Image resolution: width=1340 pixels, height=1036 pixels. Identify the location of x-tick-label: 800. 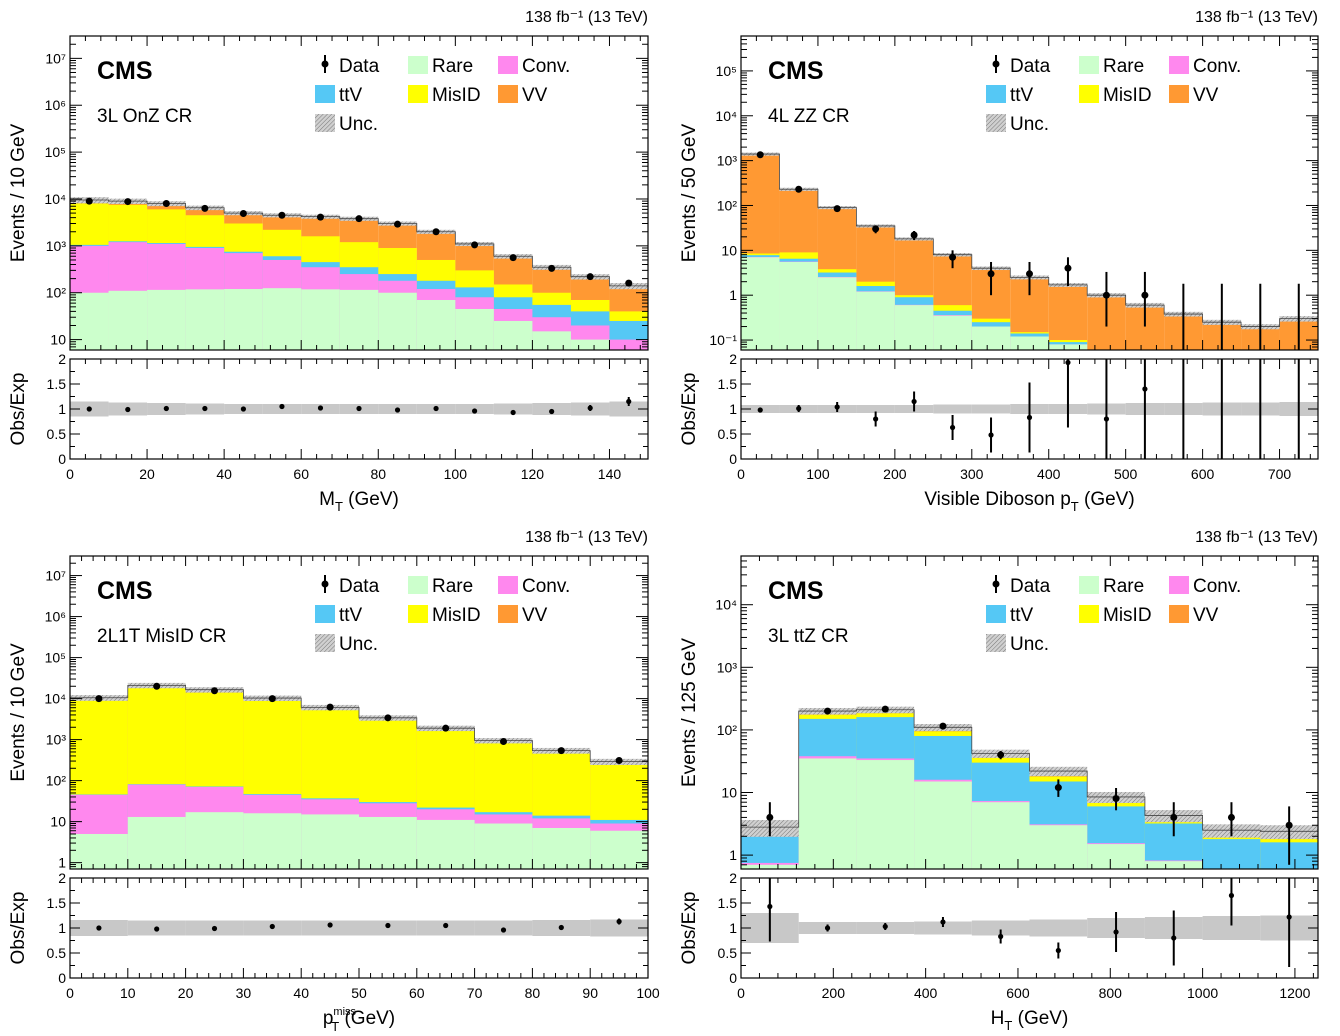
(1111, 993).